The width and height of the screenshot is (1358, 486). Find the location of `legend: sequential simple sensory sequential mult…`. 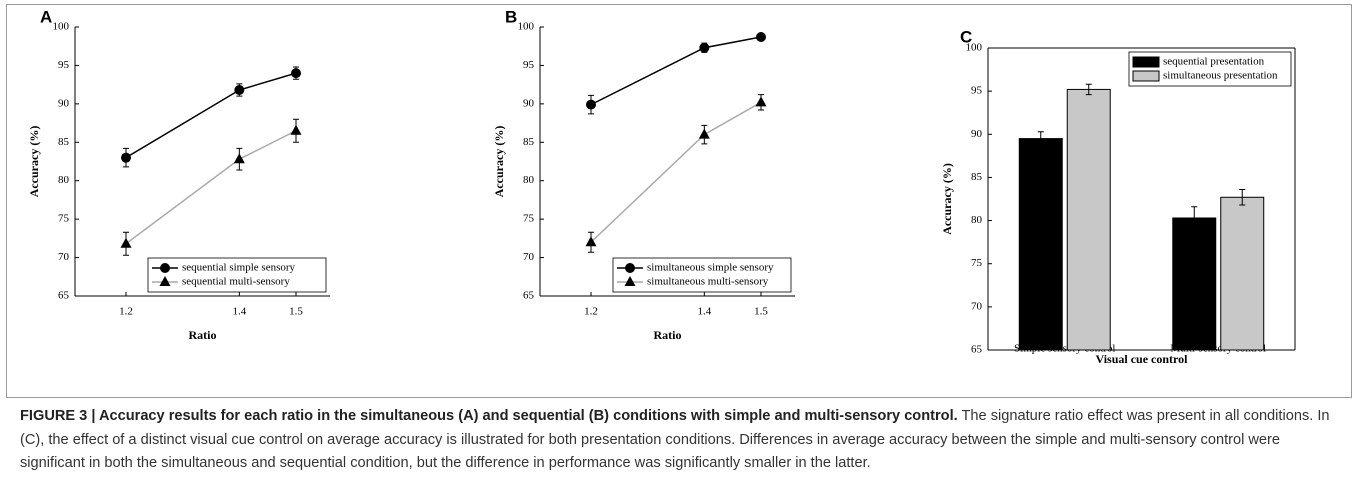

legend: sequential simple sensory sequential mult… is located at coordinates (237, 275).